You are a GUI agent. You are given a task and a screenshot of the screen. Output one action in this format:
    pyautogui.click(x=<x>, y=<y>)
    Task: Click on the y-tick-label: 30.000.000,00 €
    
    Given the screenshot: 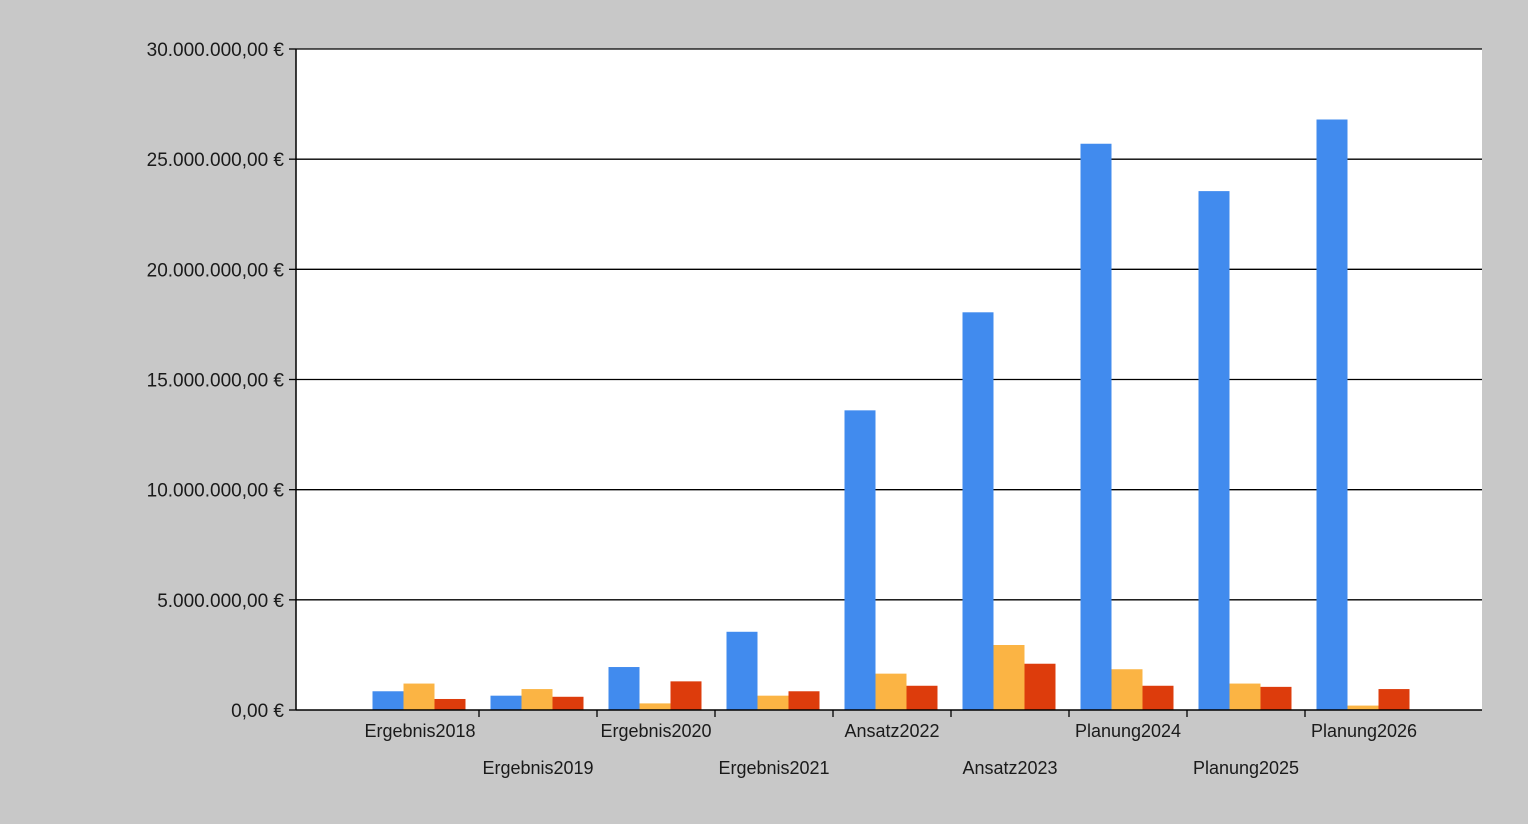 What is the action you would take?
    pyautogui.click(x=216, y=50)
    